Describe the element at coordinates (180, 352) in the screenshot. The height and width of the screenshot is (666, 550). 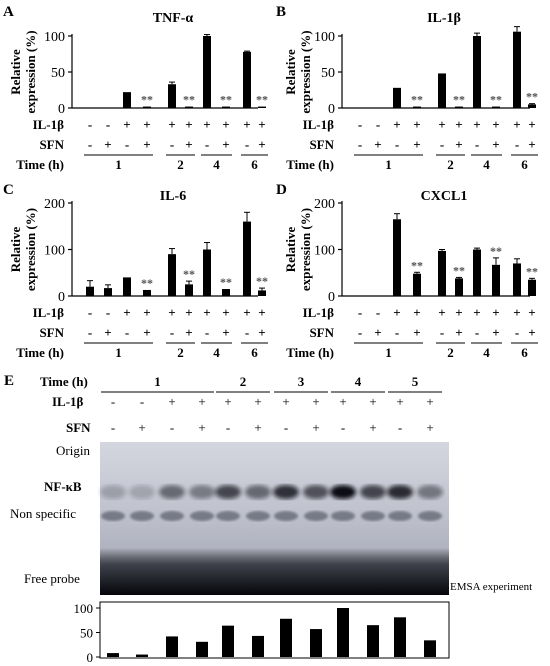
I see `time-label: 2` at that location.